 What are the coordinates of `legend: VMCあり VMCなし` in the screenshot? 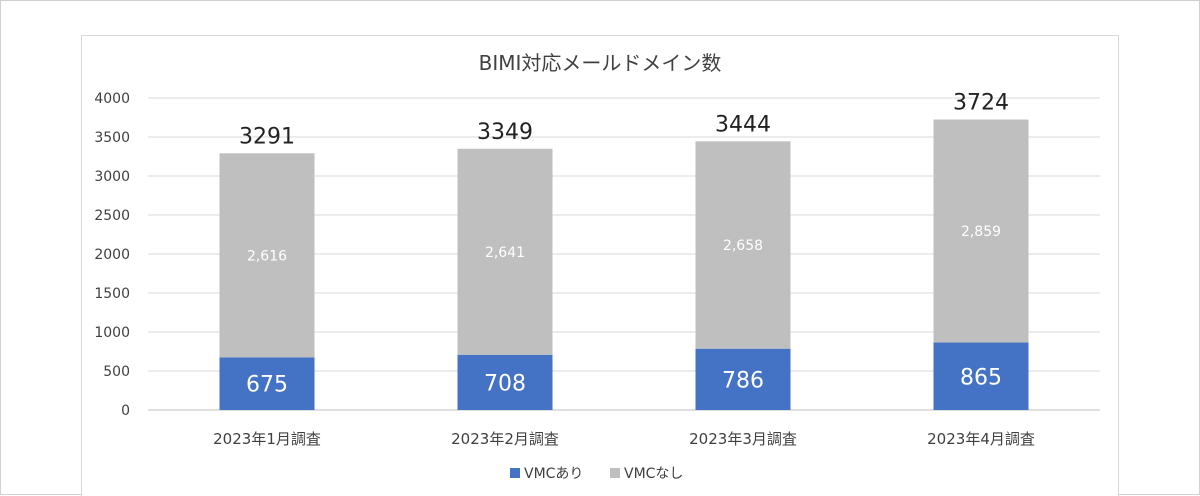 It's located at (596, 474).